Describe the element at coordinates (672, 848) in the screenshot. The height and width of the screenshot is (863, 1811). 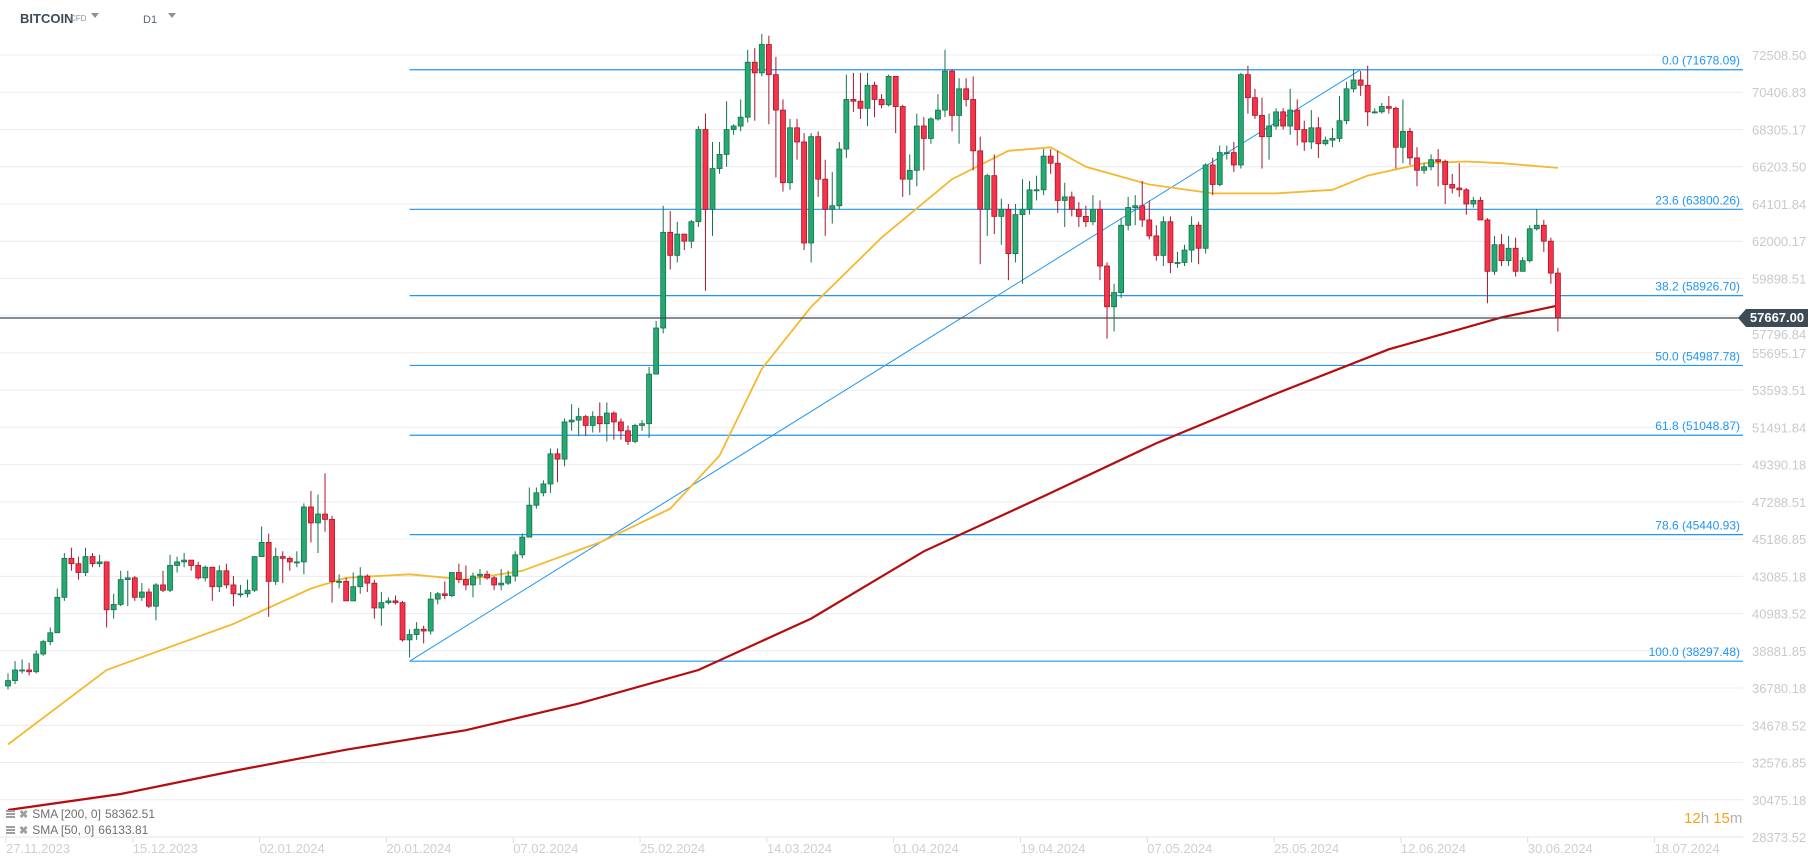
I see `time-tick-label: 25.02.2024` at that location.